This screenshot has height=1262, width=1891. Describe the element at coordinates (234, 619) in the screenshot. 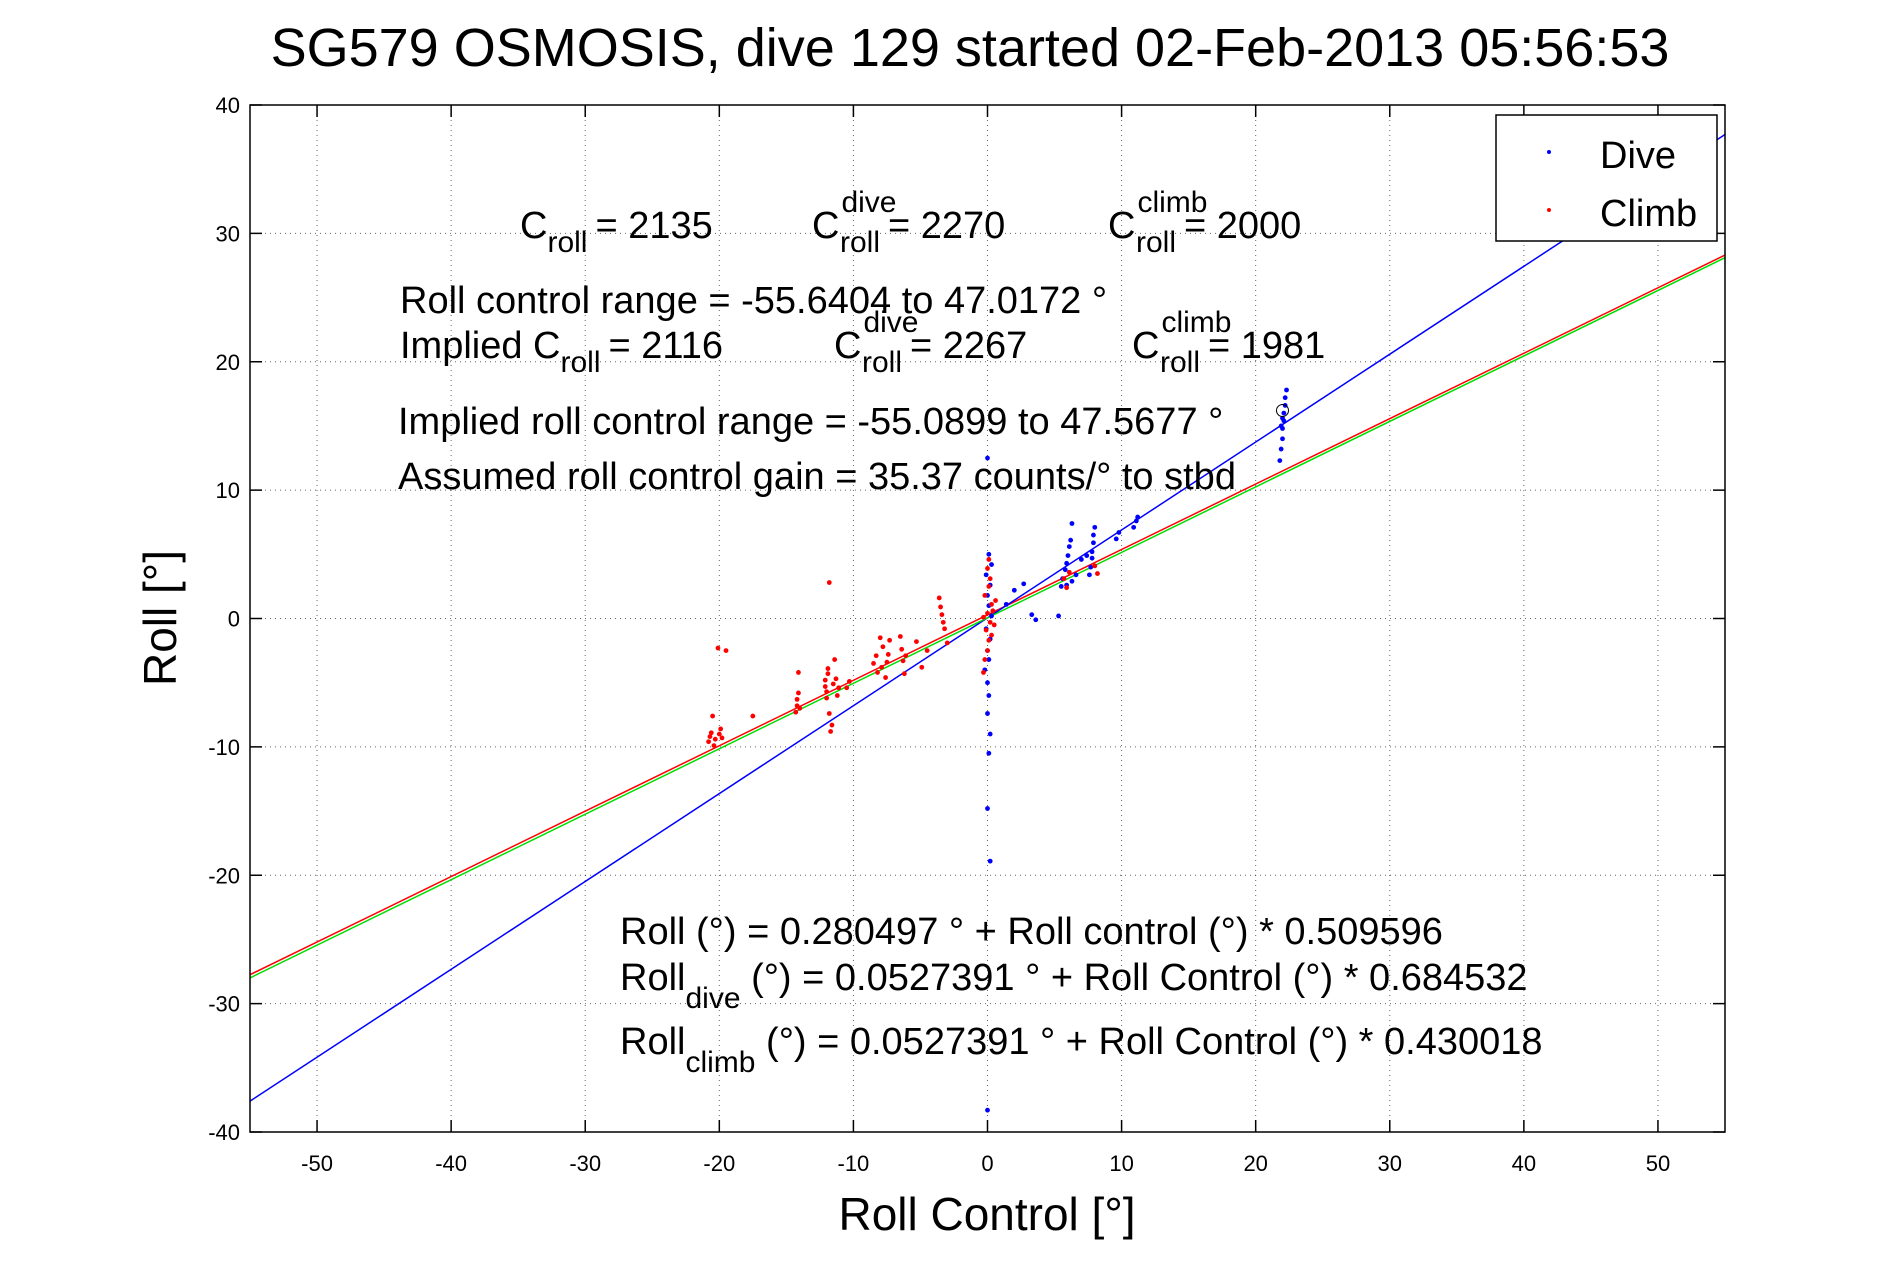

I see `y-tick-label: 0` at that location.